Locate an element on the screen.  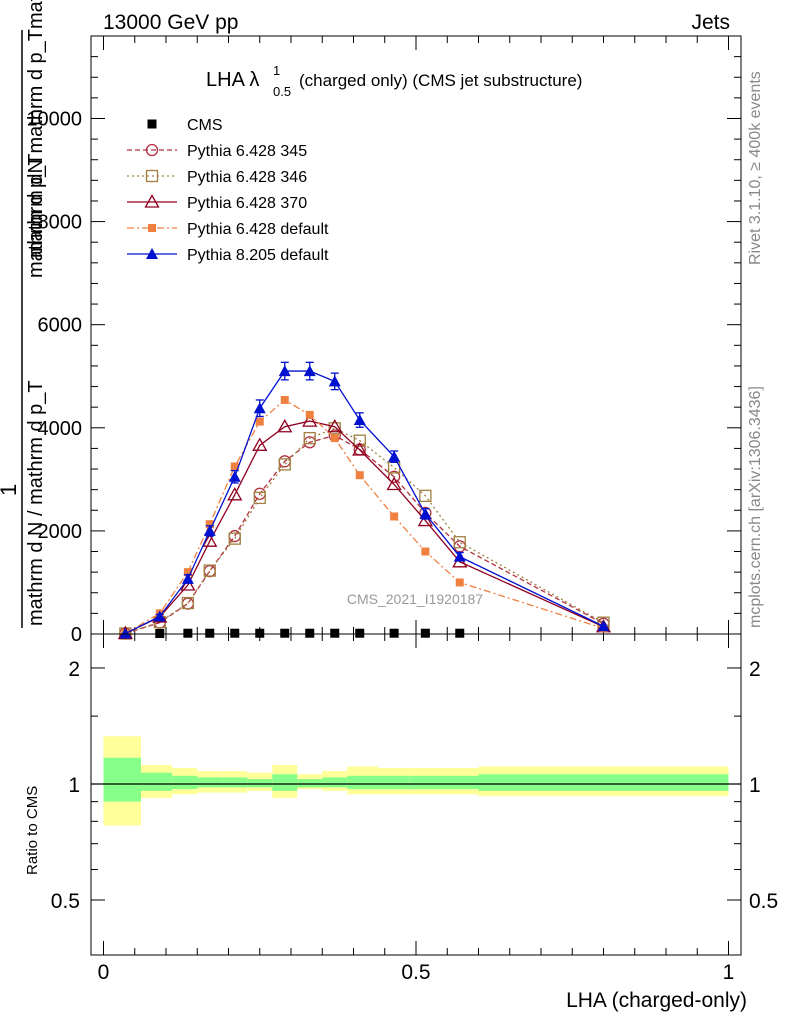
ratio-y-tick-labels-right: 0.5 1 2 is located at coordinates (763, 785).